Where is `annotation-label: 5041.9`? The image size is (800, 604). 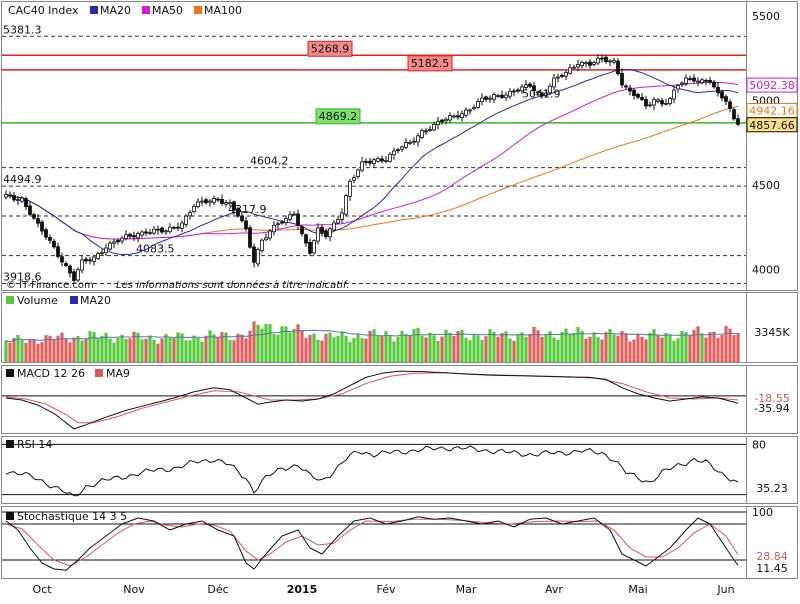 annotation-label: 5041.9 is located at coordinates (541, 94).